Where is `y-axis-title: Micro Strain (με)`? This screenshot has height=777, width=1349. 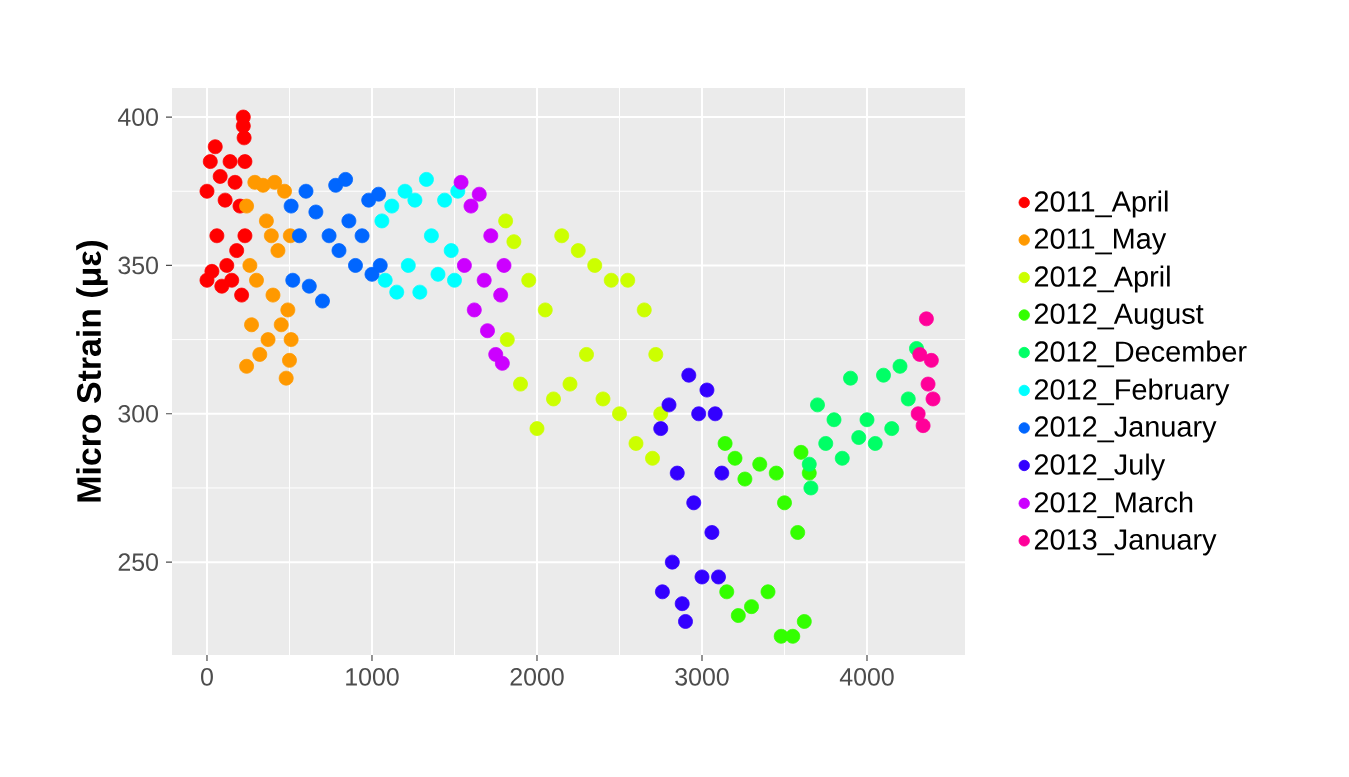 y-axis-title: Micro Strain (με) is located at coordinates (92, 371).